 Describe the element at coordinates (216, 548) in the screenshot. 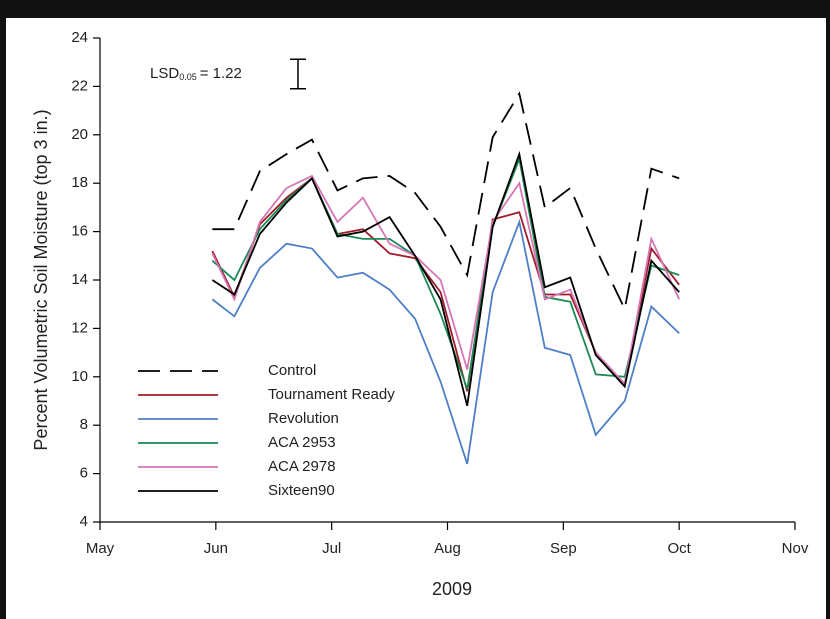

I see `x-tick-label: Jun` at that location.